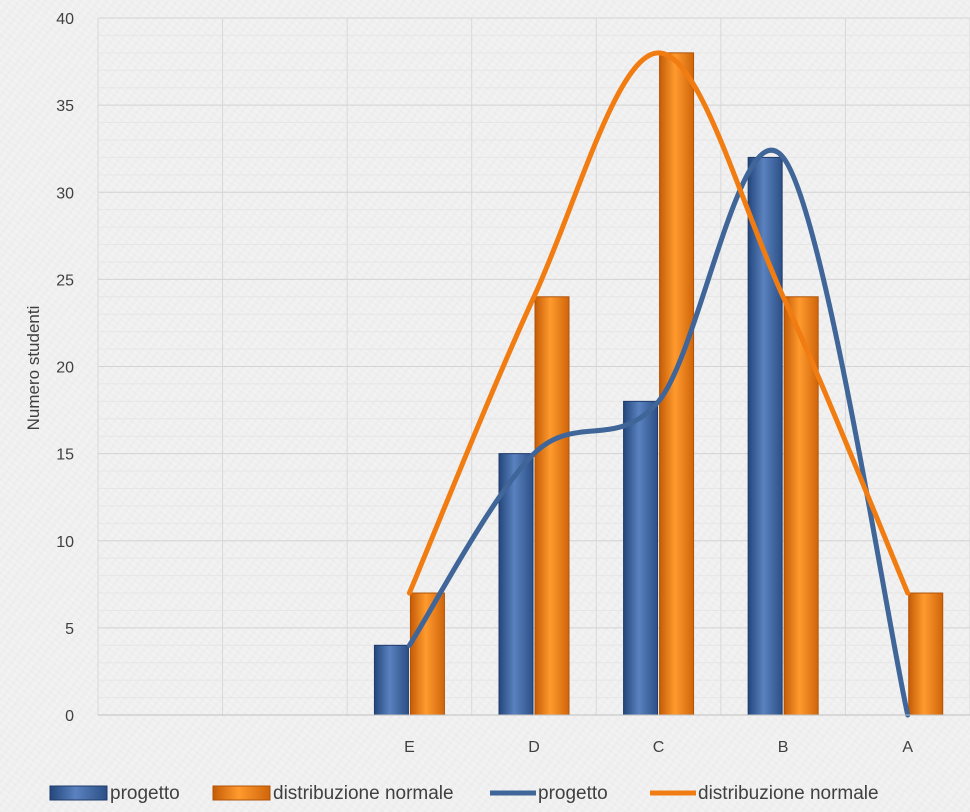 This screenshot has height=812, width=970. What do you see at coordinates (409, 747) in the screenshot?
I see `x-tick-label-E: E` at bounding box center [409, 747].